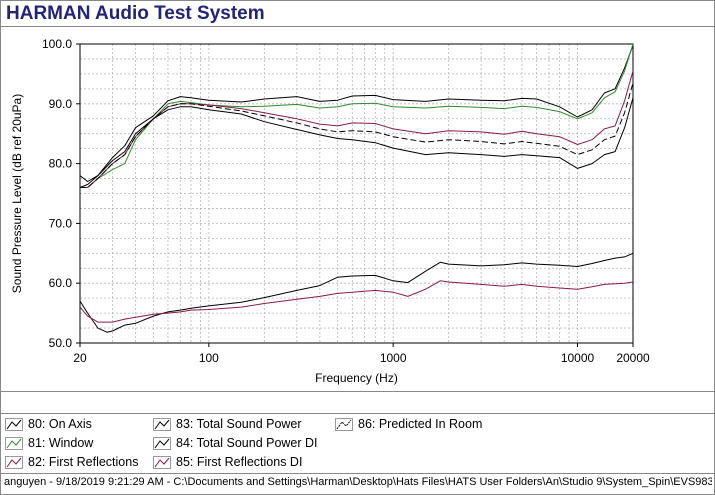  Describe the element at coordinates (357, 391) in the screenshot. I see `chart-divider` at that location.